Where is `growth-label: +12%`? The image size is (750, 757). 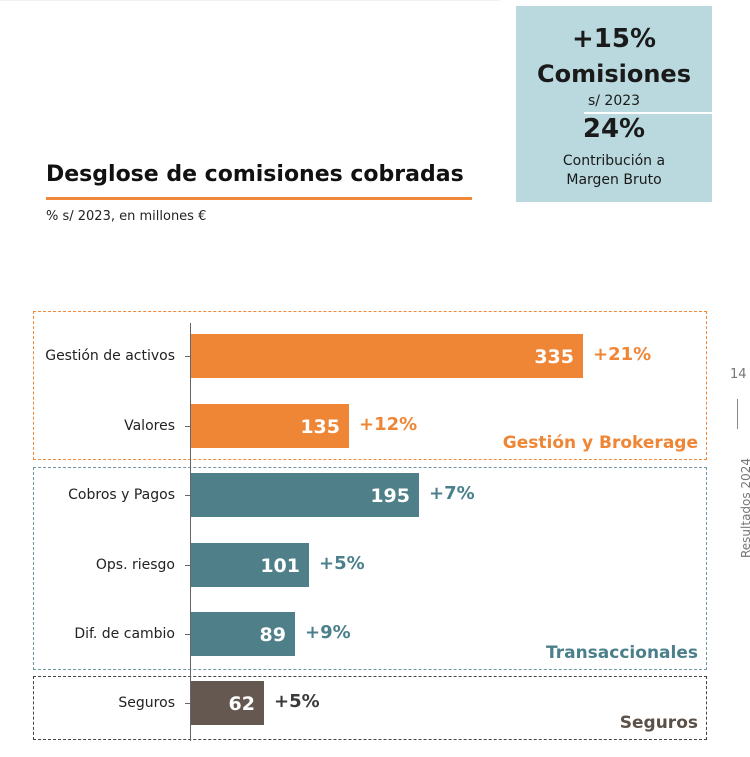 growth-label: +12% is located at coordinates (388, 424).